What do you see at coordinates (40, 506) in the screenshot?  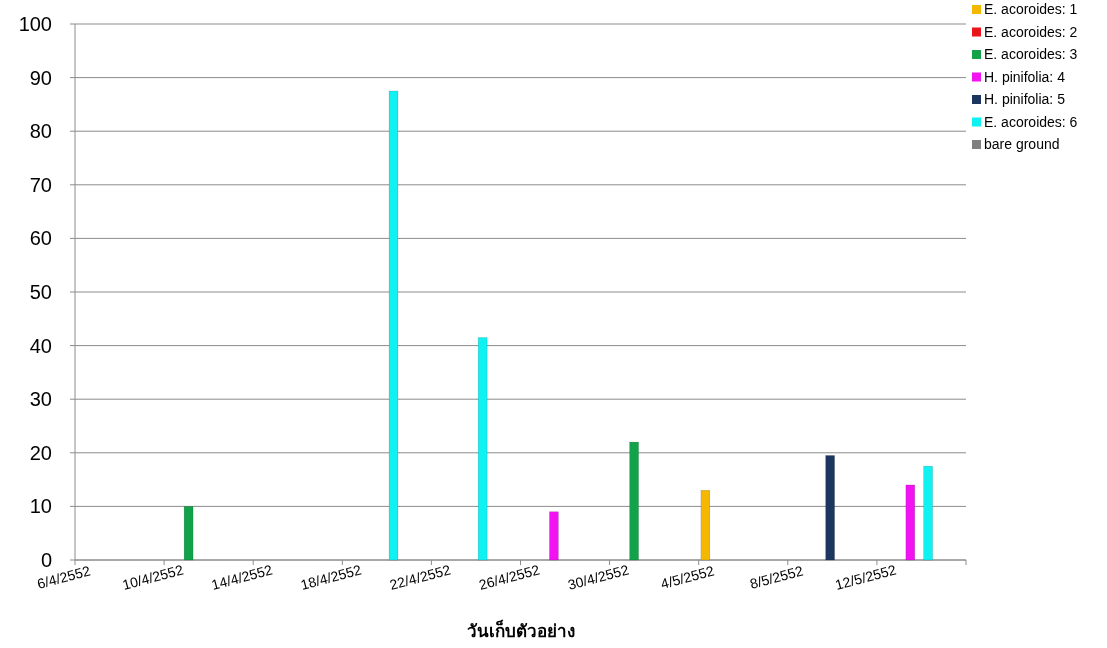 I see `y-tick-label: 10` at bounding box center [40, 506].